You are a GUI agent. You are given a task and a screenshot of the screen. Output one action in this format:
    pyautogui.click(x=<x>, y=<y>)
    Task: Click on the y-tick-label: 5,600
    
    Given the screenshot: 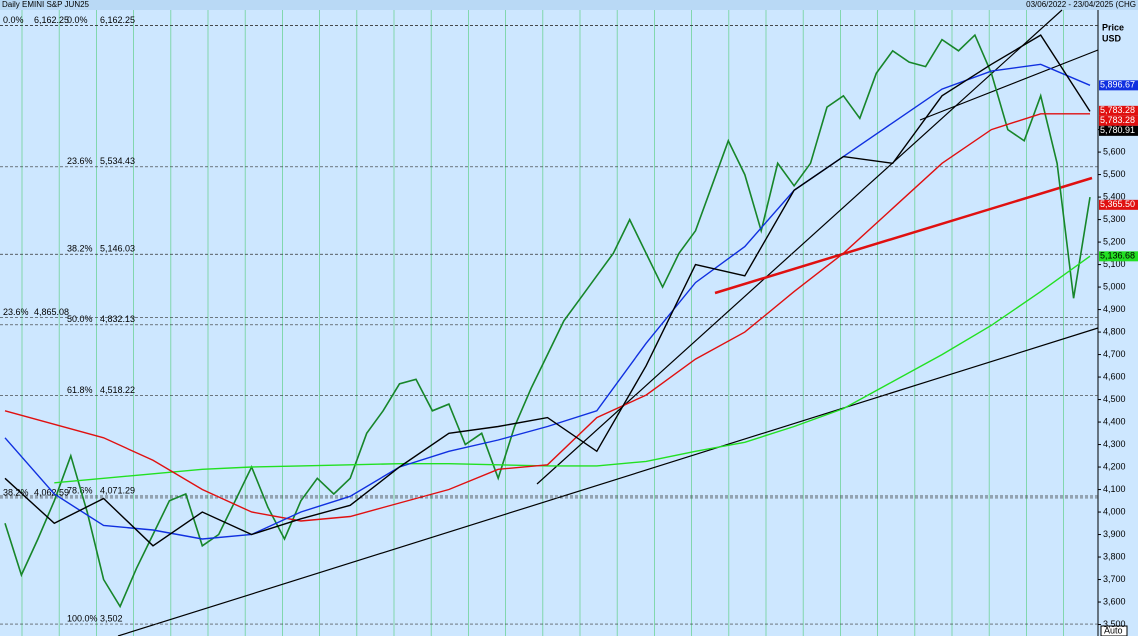 What is the action you would take?
    pyautogui.click(x=1114, y=151)
    